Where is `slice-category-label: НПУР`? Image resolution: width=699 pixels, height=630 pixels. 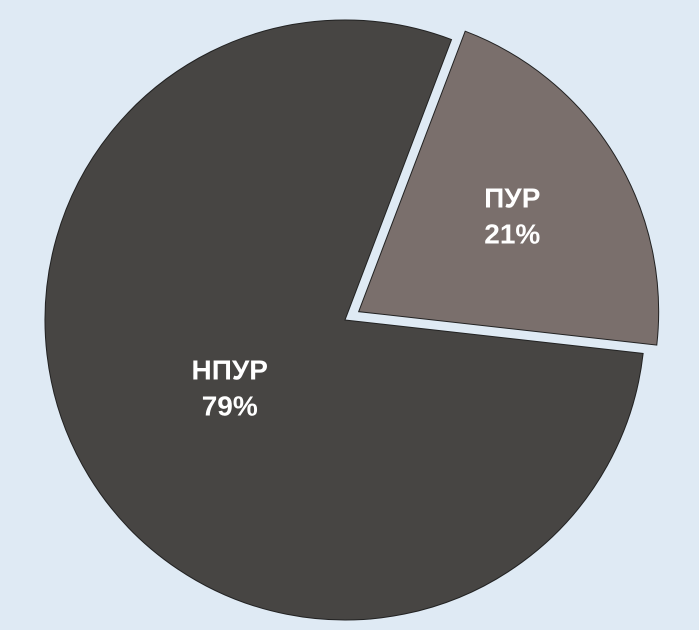 slice-category-label: НПУР is located at coordinates (230, 370).